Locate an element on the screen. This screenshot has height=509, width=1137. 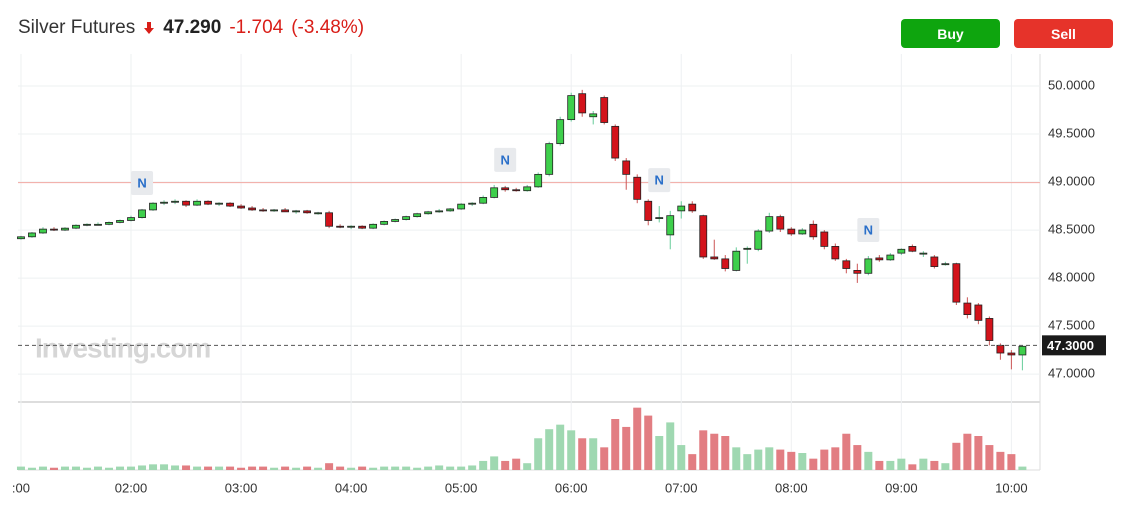
last-price: 47.290 is located at coordinates (192, 27).